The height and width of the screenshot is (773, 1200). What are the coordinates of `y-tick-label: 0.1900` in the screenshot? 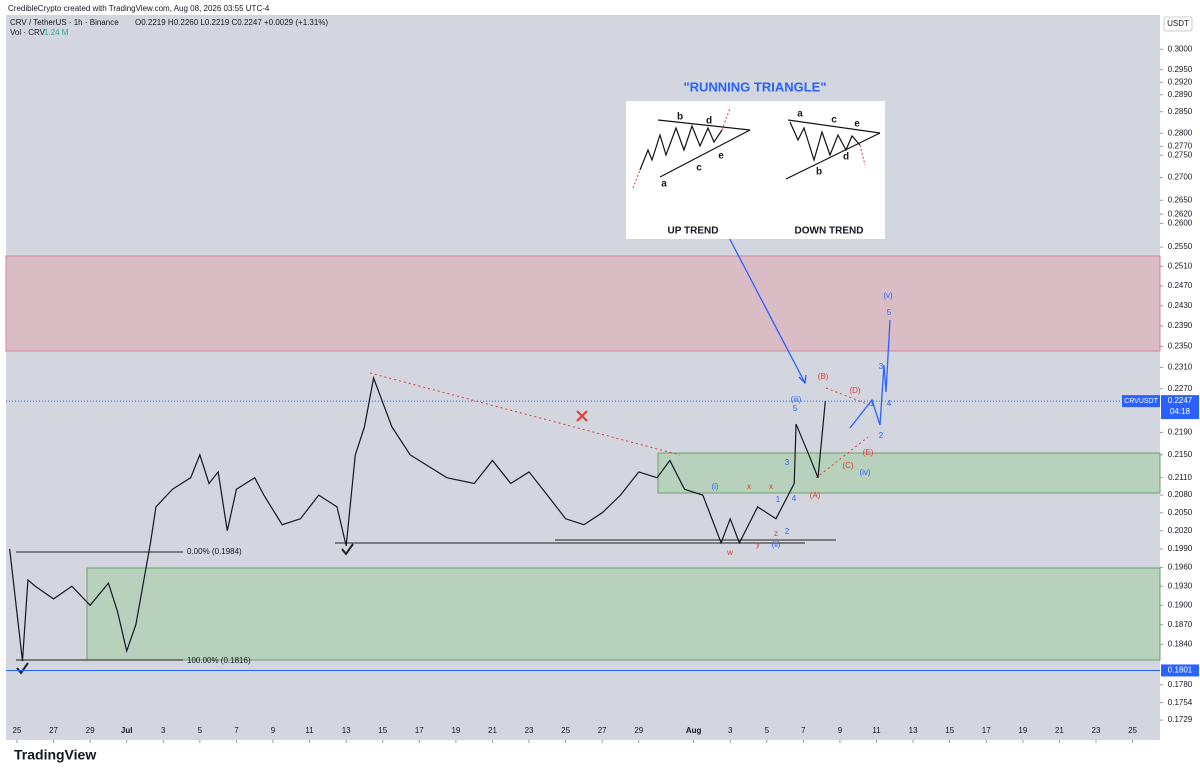 It's located at (1180, 604).